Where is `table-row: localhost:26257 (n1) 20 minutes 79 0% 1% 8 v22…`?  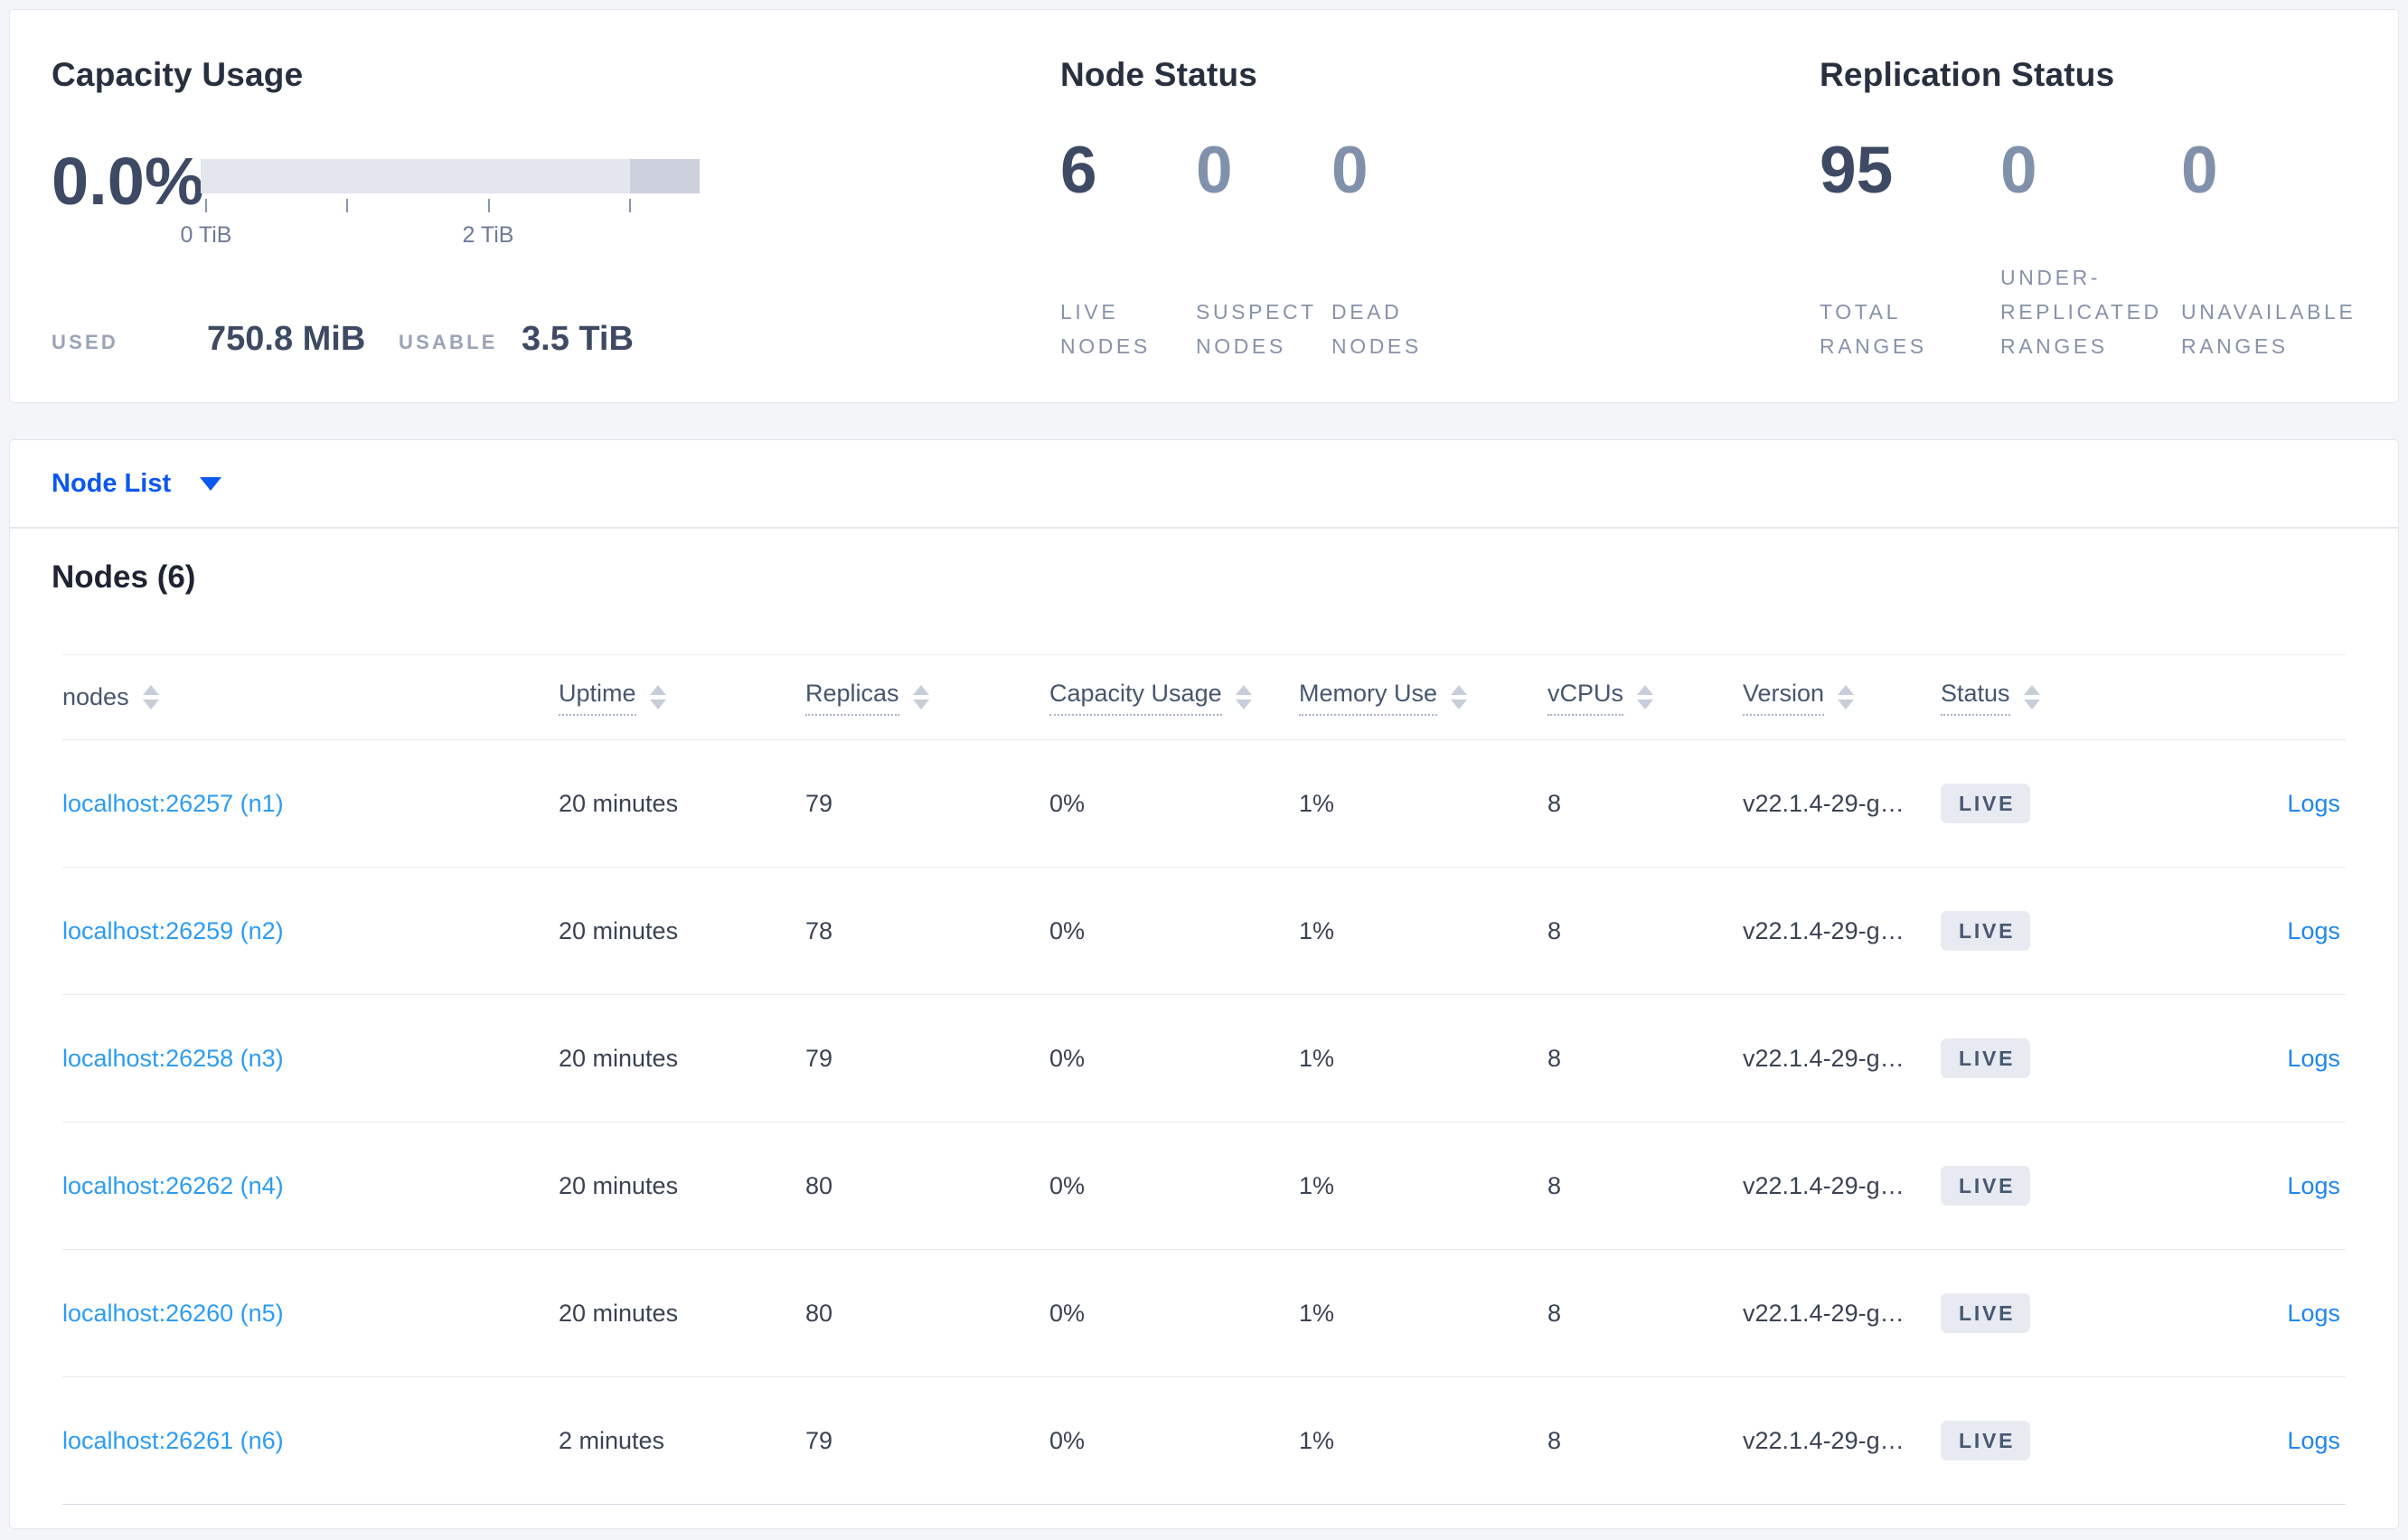
table-row: localhost:26257 (n1) 20 minutes 79 0% 1% 8 v22… is located at coordinates (1204, 804).